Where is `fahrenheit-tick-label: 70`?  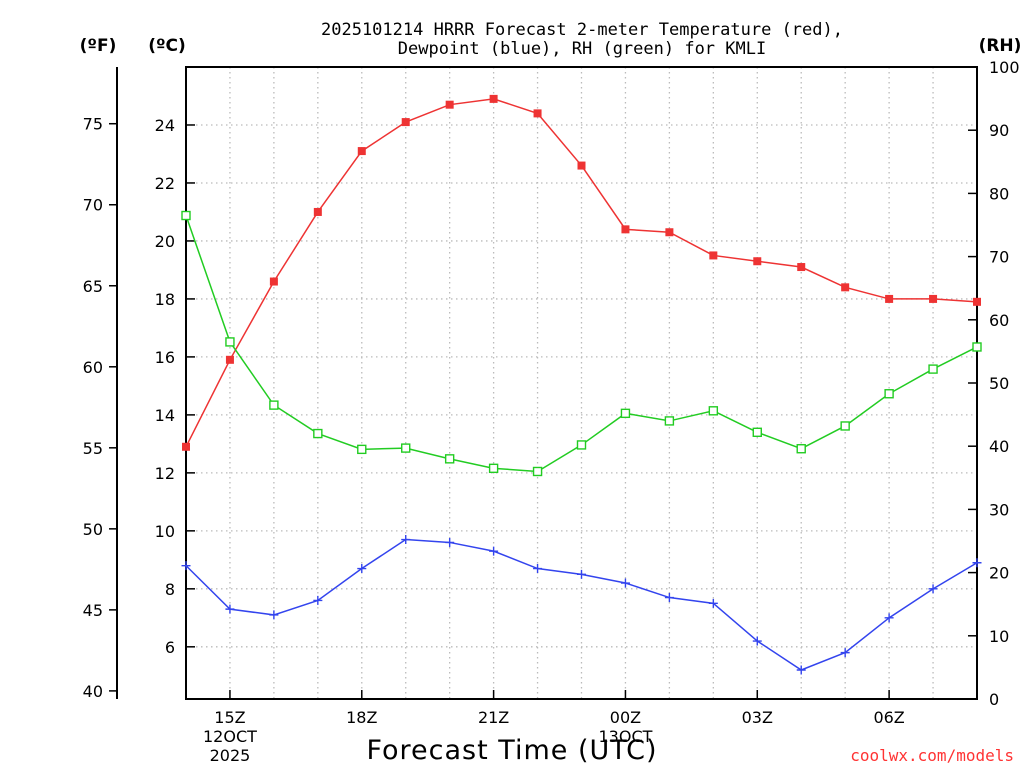 fahrenheit-tick-label: 70 is located at coordinates (93, 205).